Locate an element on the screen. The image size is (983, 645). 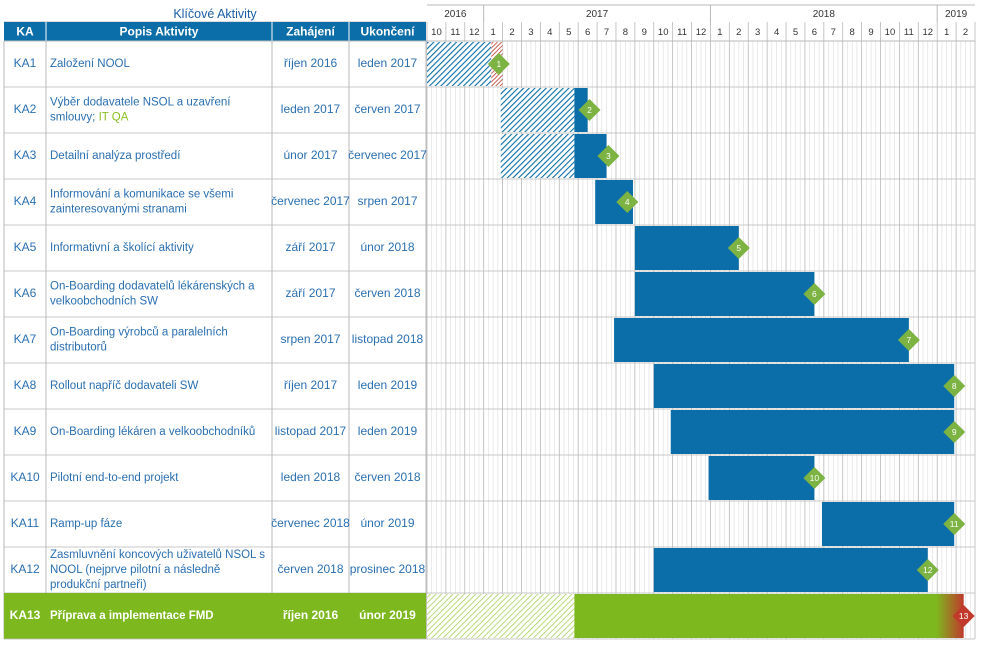
task-description-line: Příprava a implementace FMD is located at coordinates (132, 616).